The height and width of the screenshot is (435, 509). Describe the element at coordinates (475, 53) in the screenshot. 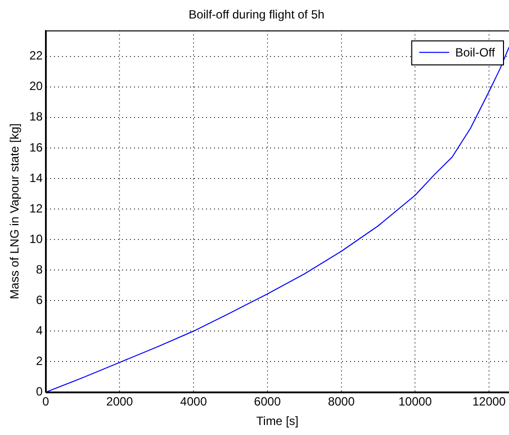

I see `legend-label: Boil-Off` at that location.